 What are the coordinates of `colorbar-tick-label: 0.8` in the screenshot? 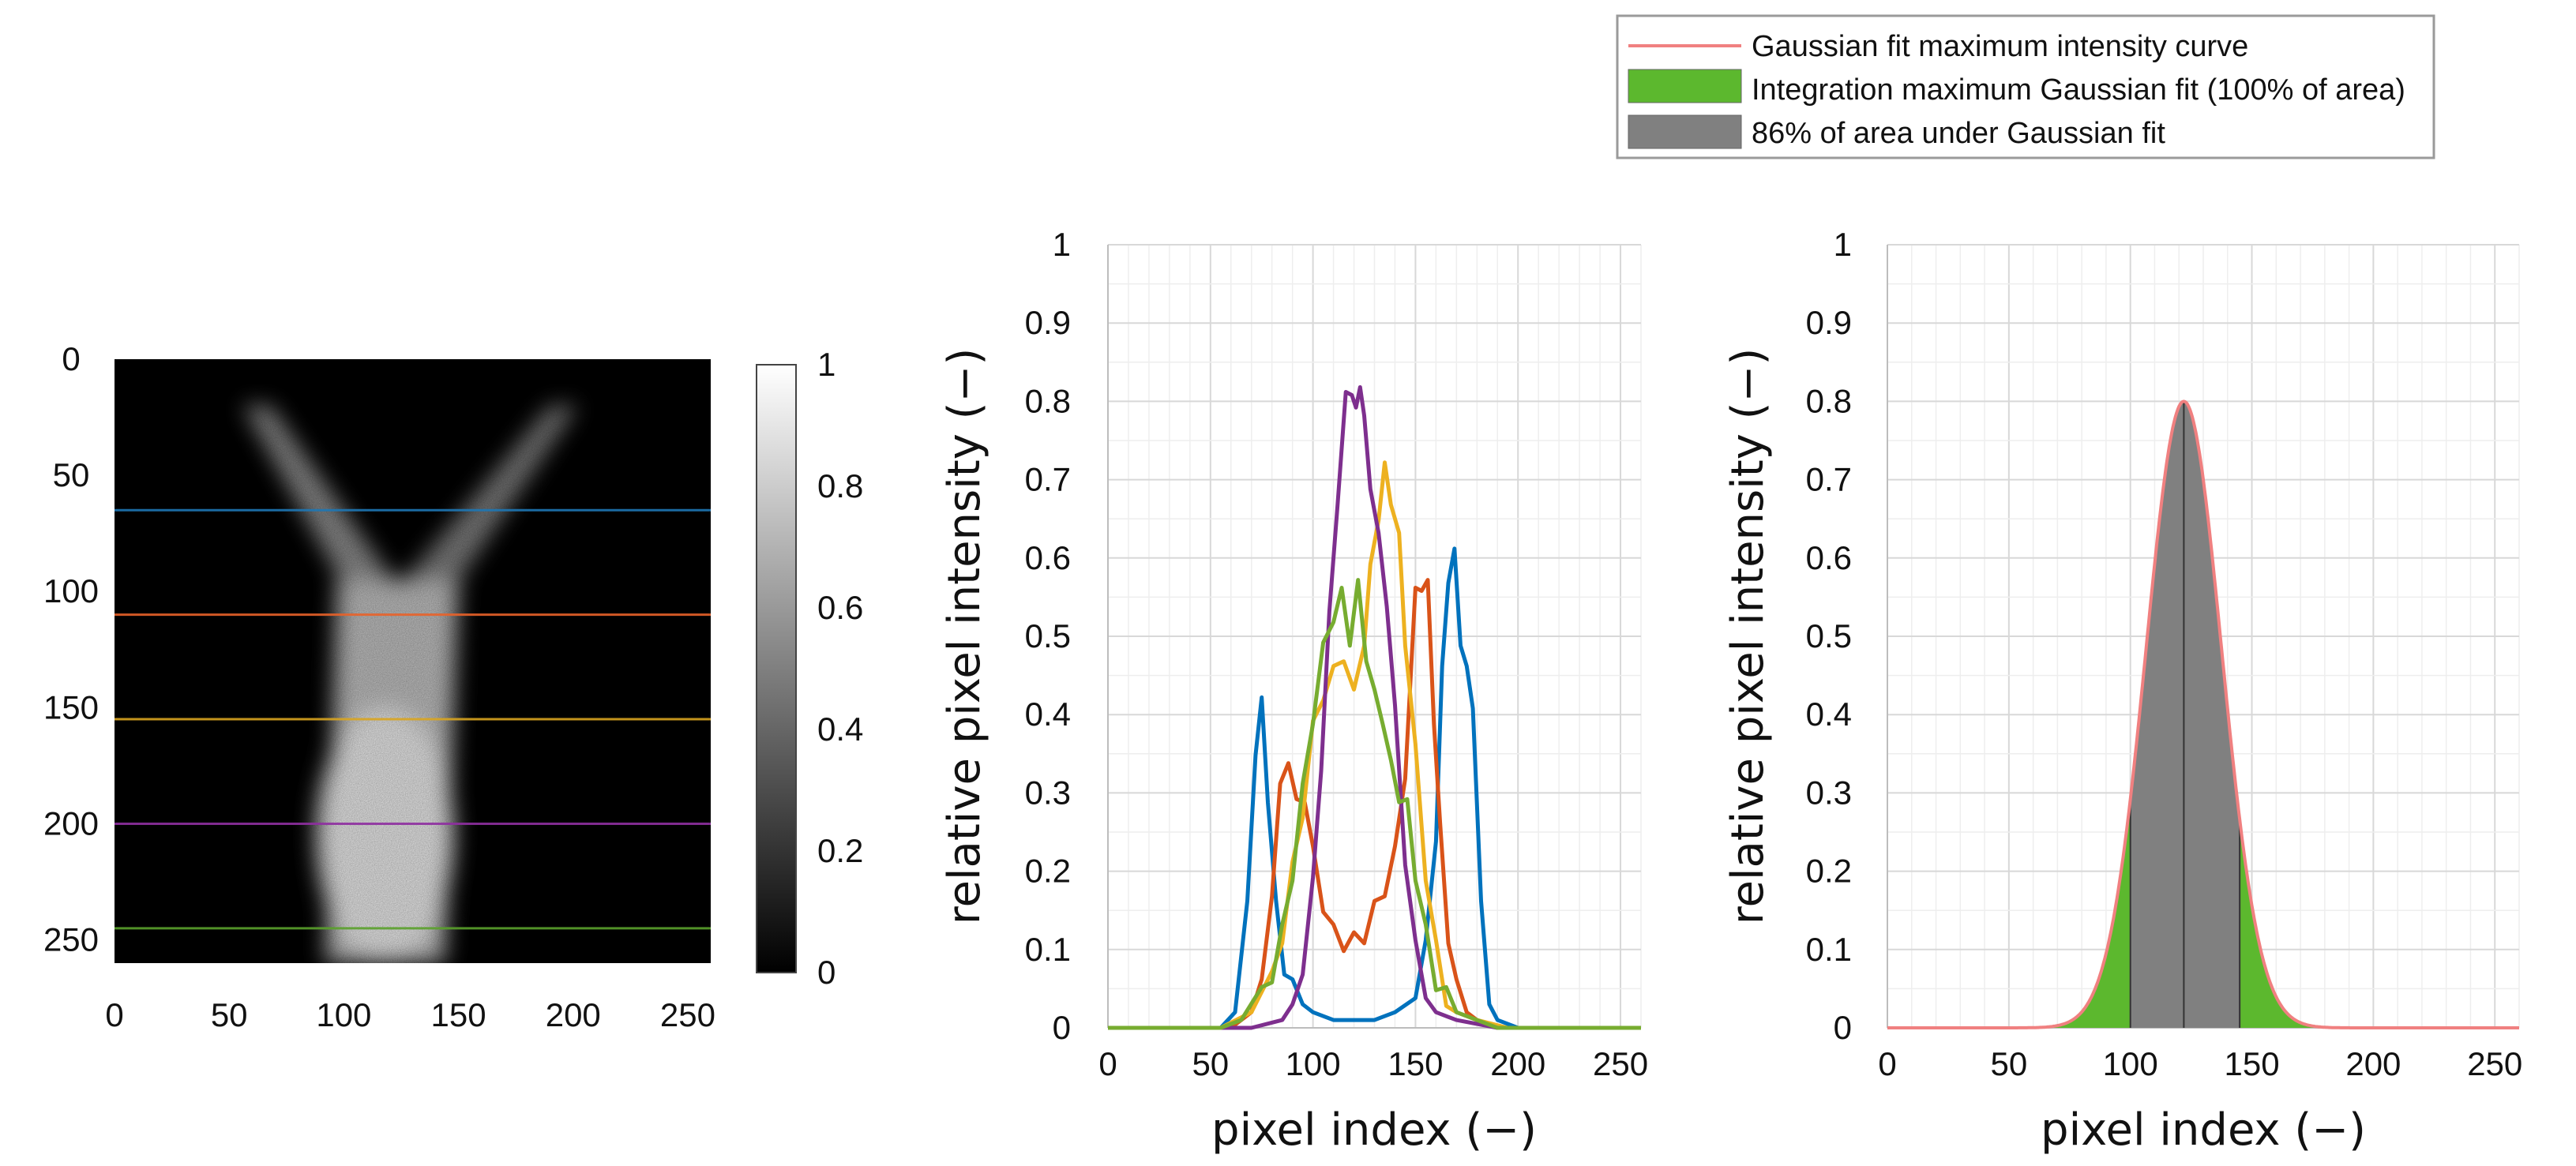 It's located at (840, 485).